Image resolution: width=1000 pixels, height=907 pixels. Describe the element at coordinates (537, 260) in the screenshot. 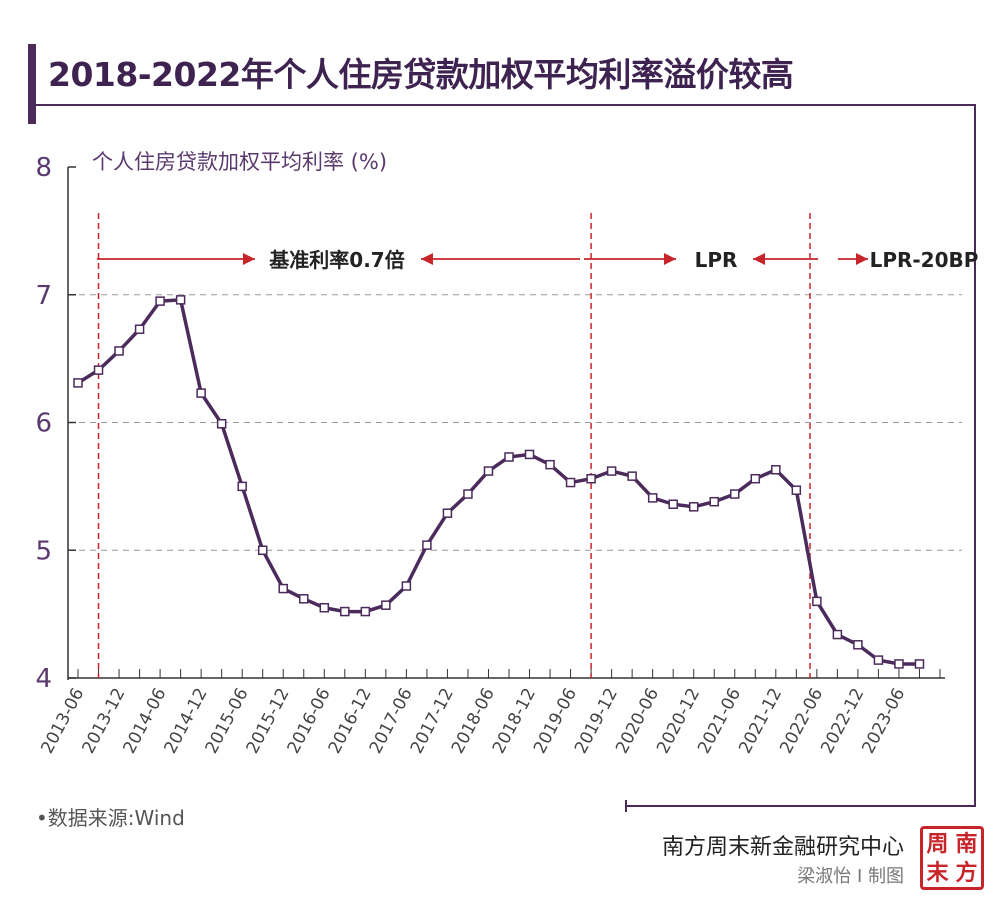

I see `regime-annotations: 基准利率0.7倍 LPR LPR-20BP` at that location.